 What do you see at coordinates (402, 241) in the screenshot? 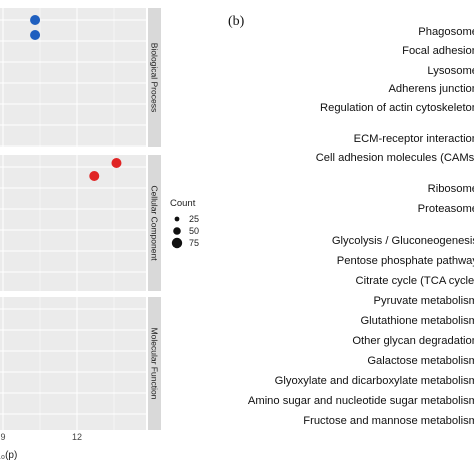
I see `pathway-term-9: Glycolysis / Gluconeogenesis` at bounding box center [402, 241].